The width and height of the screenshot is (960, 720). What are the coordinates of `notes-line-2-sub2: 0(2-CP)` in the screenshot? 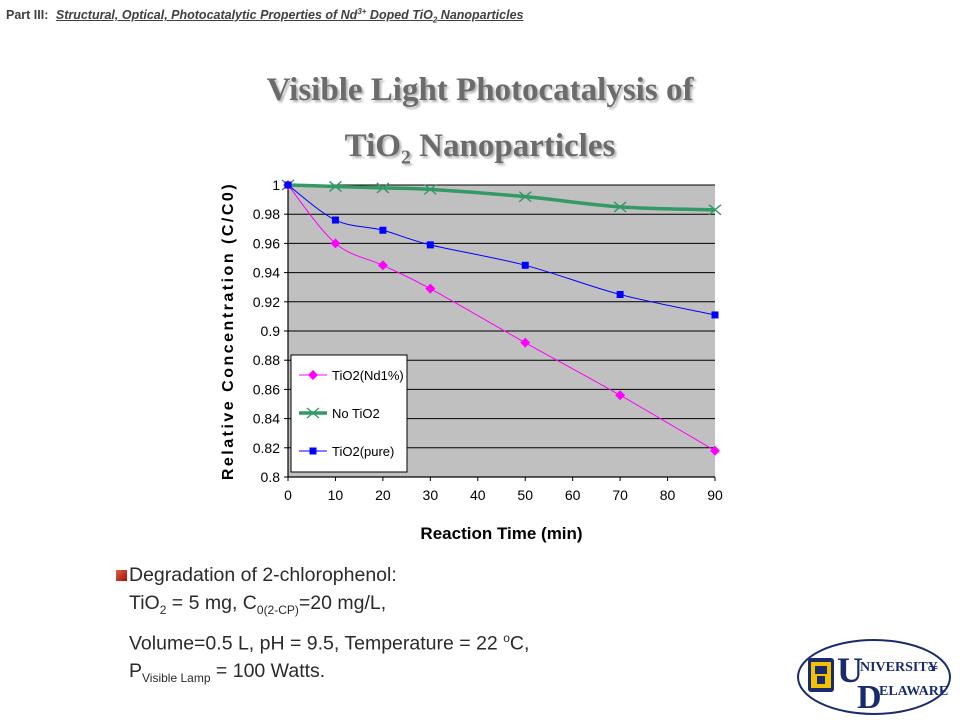 It's located at (277, 609).